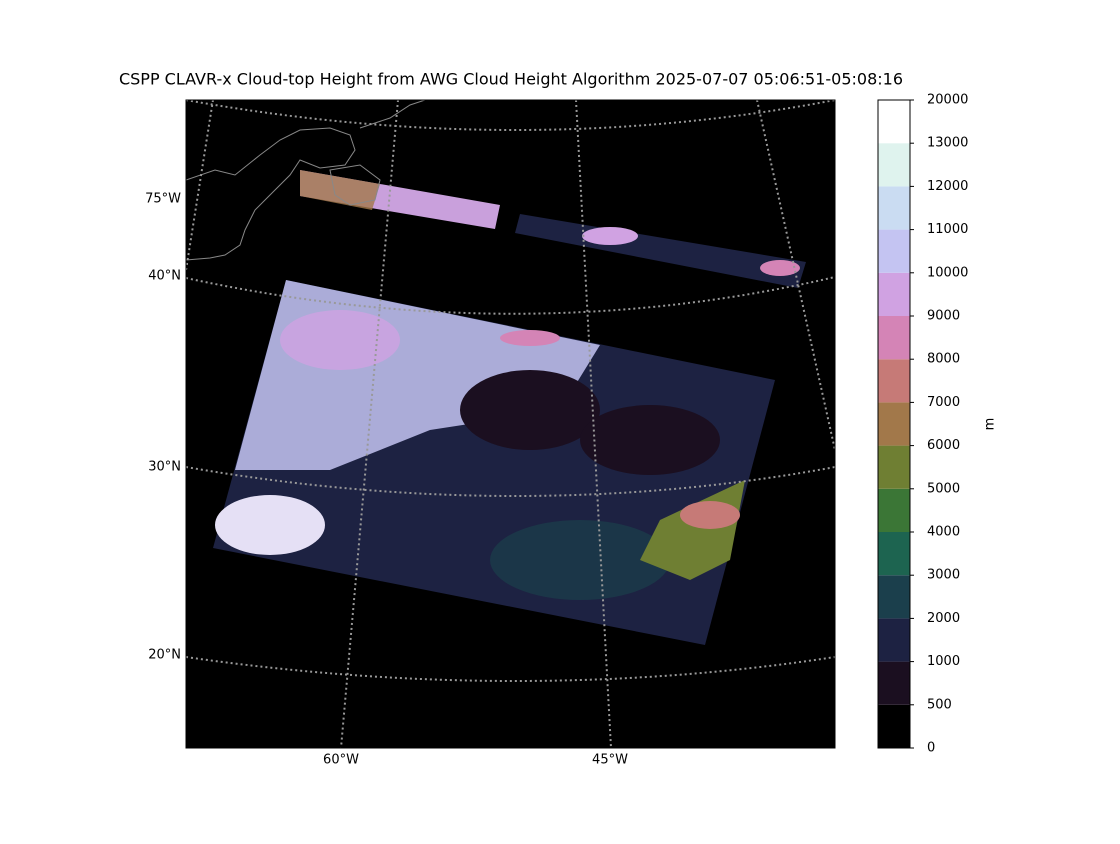 The image size is (1120, 844). I want to click on colorbar-tick-label: 6000, so click(943, 445).